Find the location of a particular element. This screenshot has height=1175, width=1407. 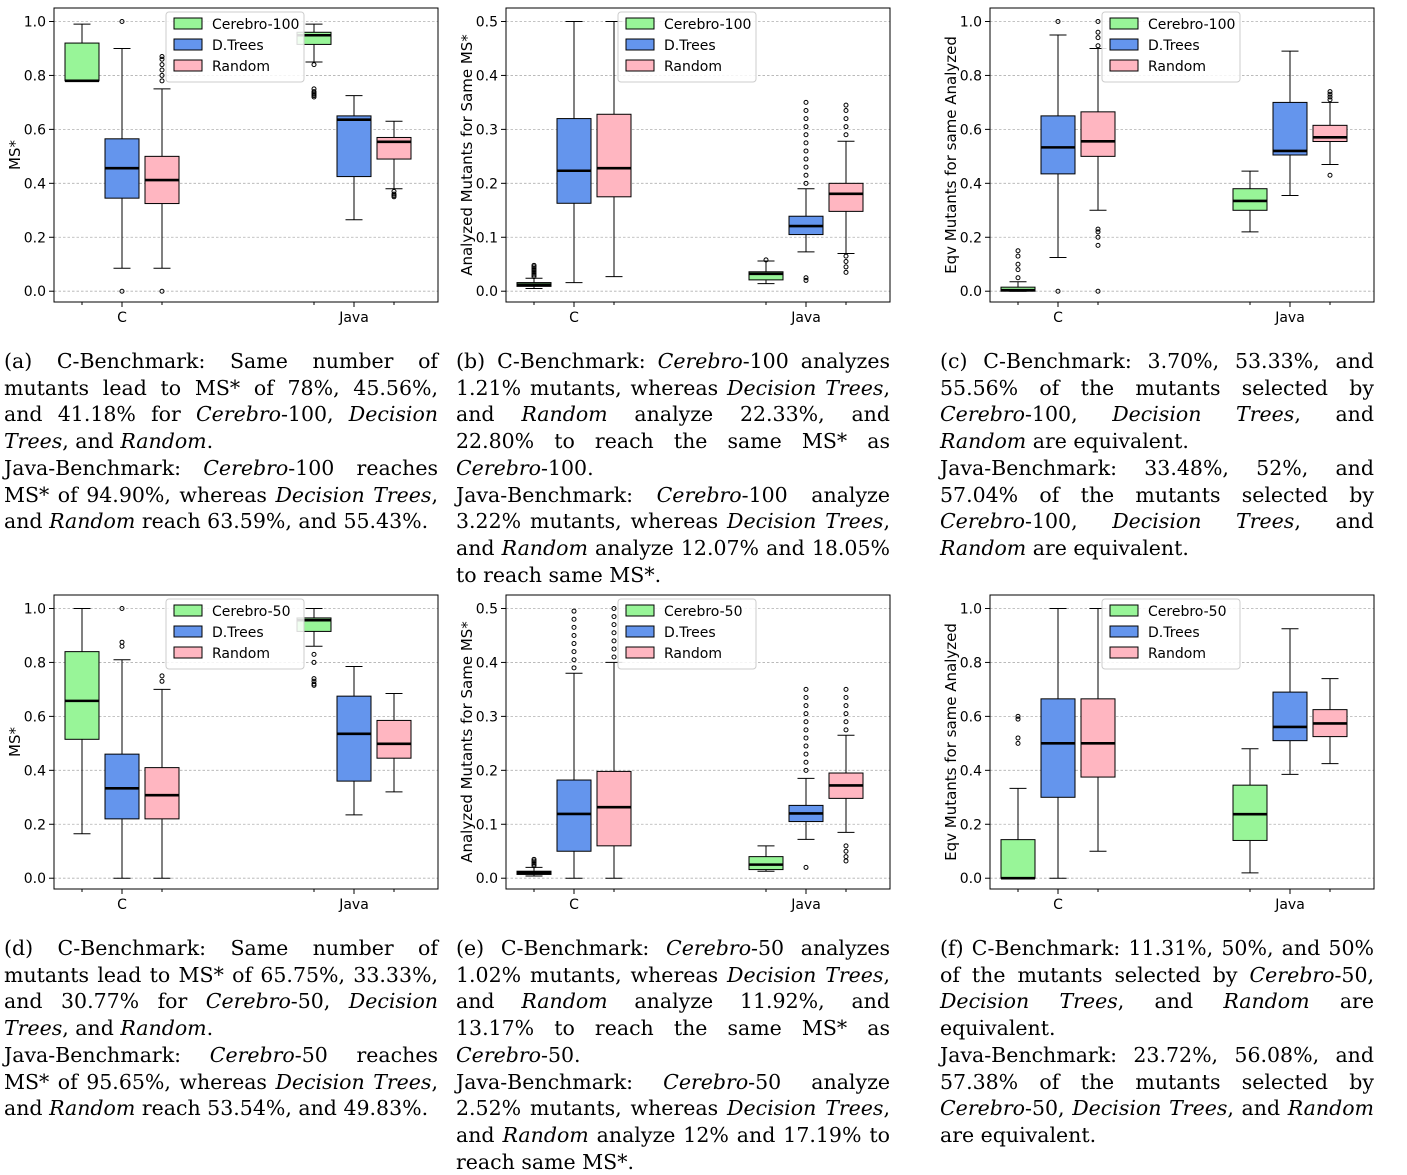

box-cerebro-c is located at coordinates (82, 721).